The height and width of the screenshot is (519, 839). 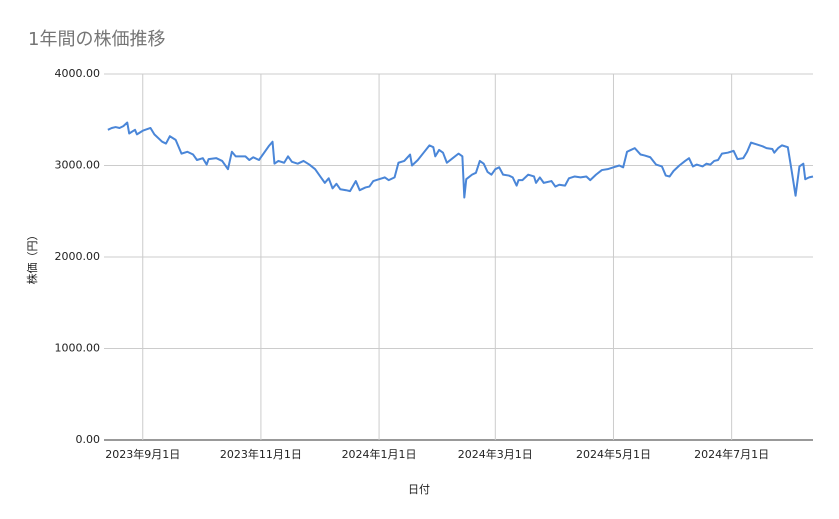 I want to click on y-tick-label: 3000.00, so click(x=78, y=165).